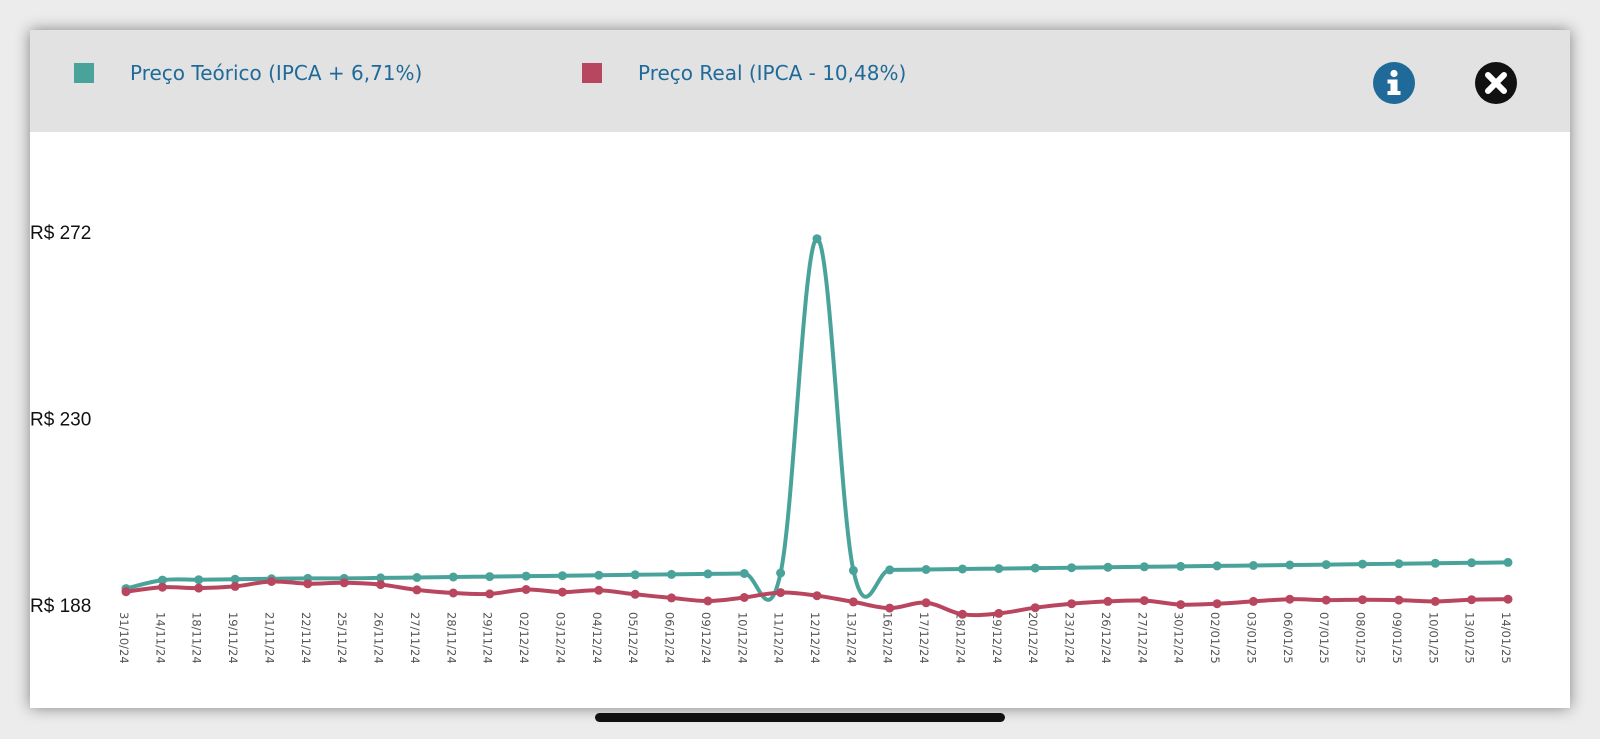 This screenshot has width=1600, height=739. What do you see at coordinates (197, 638) in the screenshot?
I see `x-tick-label: 18/11/24` at bounding box center [197, 638].